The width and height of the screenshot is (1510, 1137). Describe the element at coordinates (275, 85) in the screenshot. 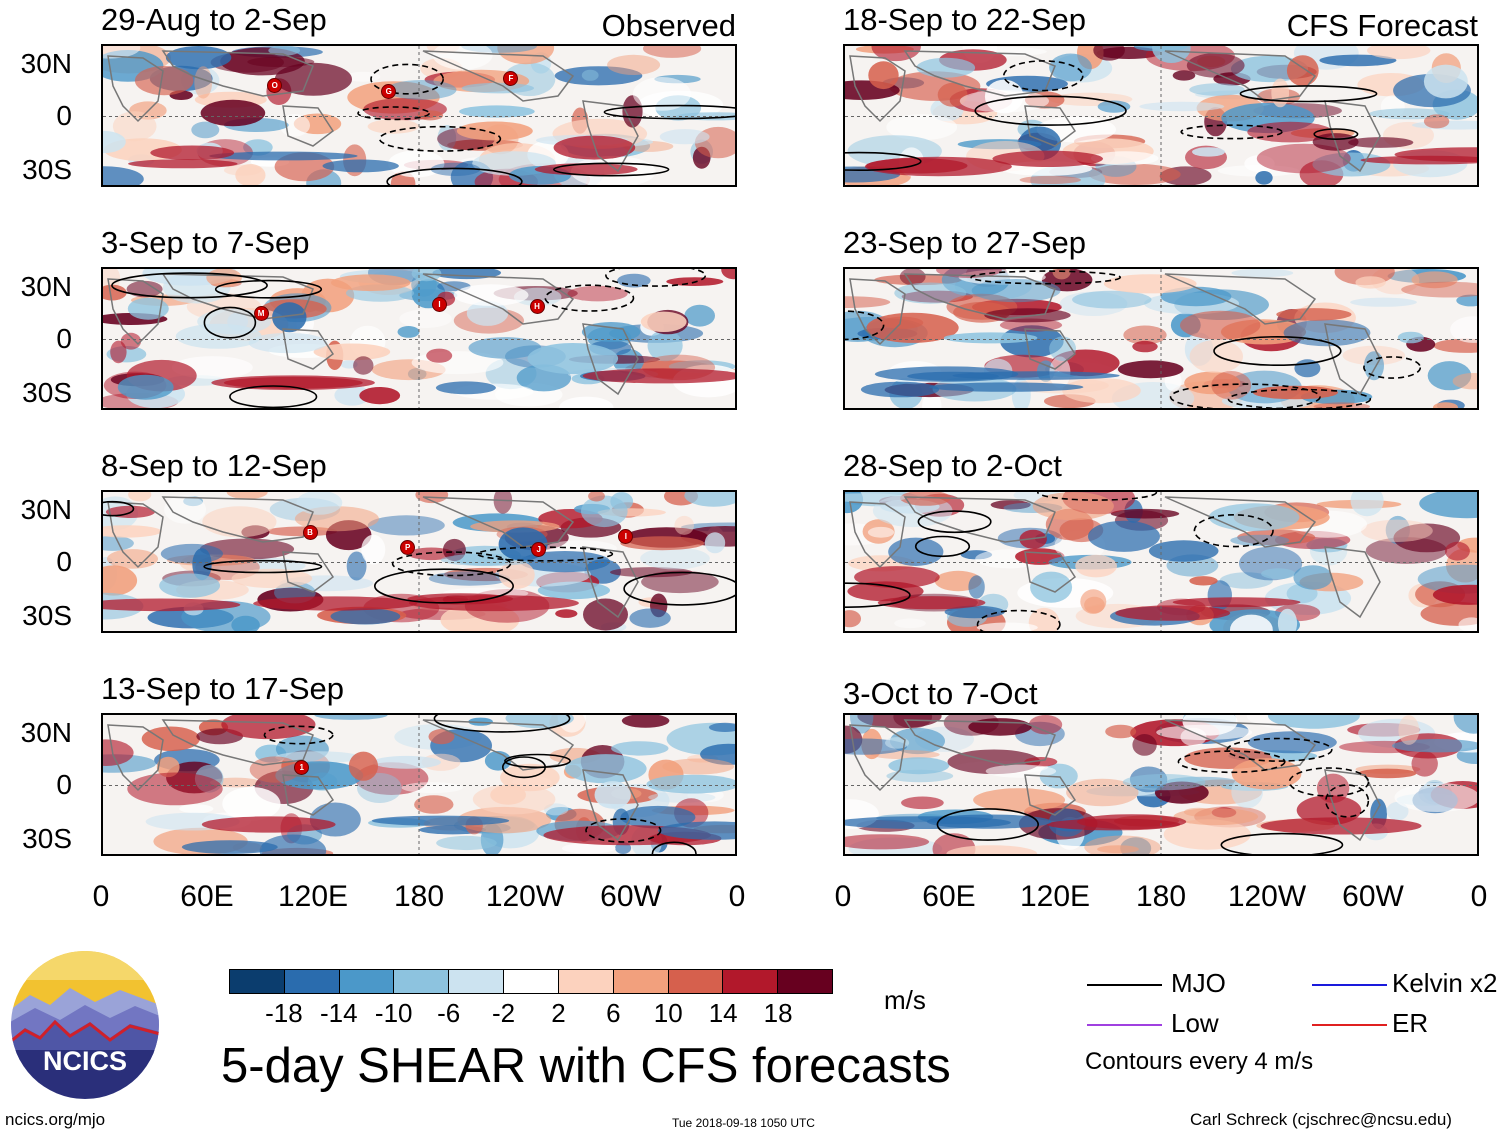

I see `storm-marker: O` at that location.